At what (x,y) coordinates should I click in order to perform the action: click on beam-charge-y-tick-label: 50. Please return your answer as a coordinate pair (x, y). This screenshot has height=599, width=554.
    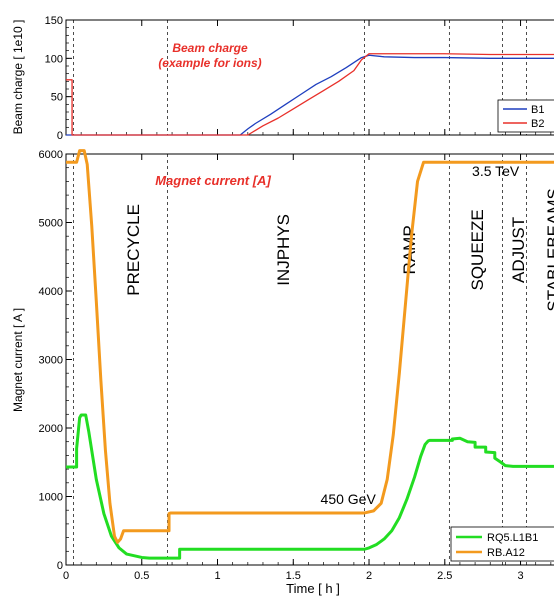
    Looking at the image, I should click on (57, 98).